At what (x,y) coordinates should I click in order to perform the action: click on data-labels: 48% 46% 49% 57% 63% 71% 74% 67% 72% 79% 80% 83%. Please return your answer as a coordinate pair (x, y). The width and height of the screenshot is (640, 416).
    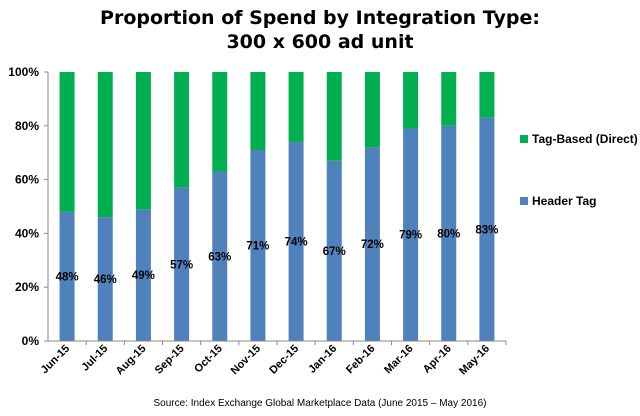
    Looking at the image, I should click on (277, 255).